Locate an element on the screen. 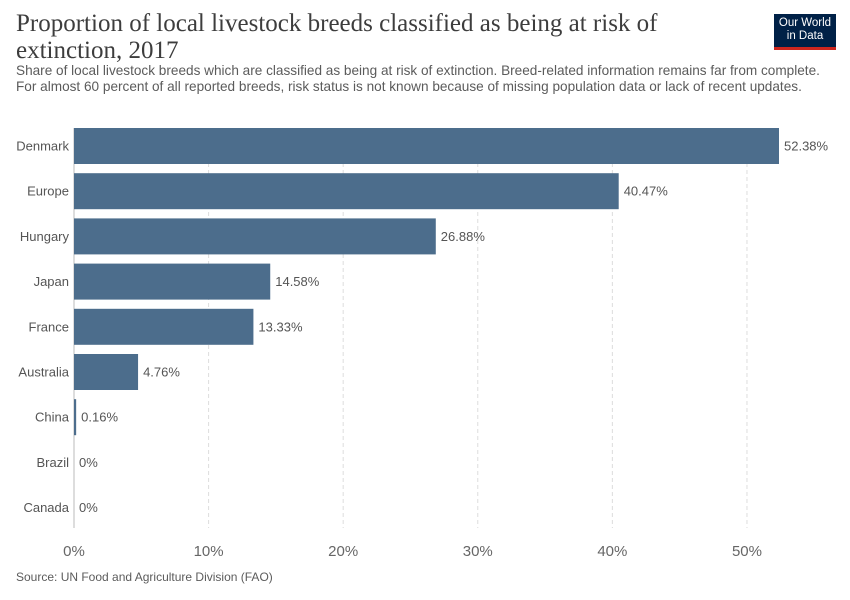  x-axis-ticks: 0% 10% 20% 30% 40% 50% is located at coordinates (412, 551).